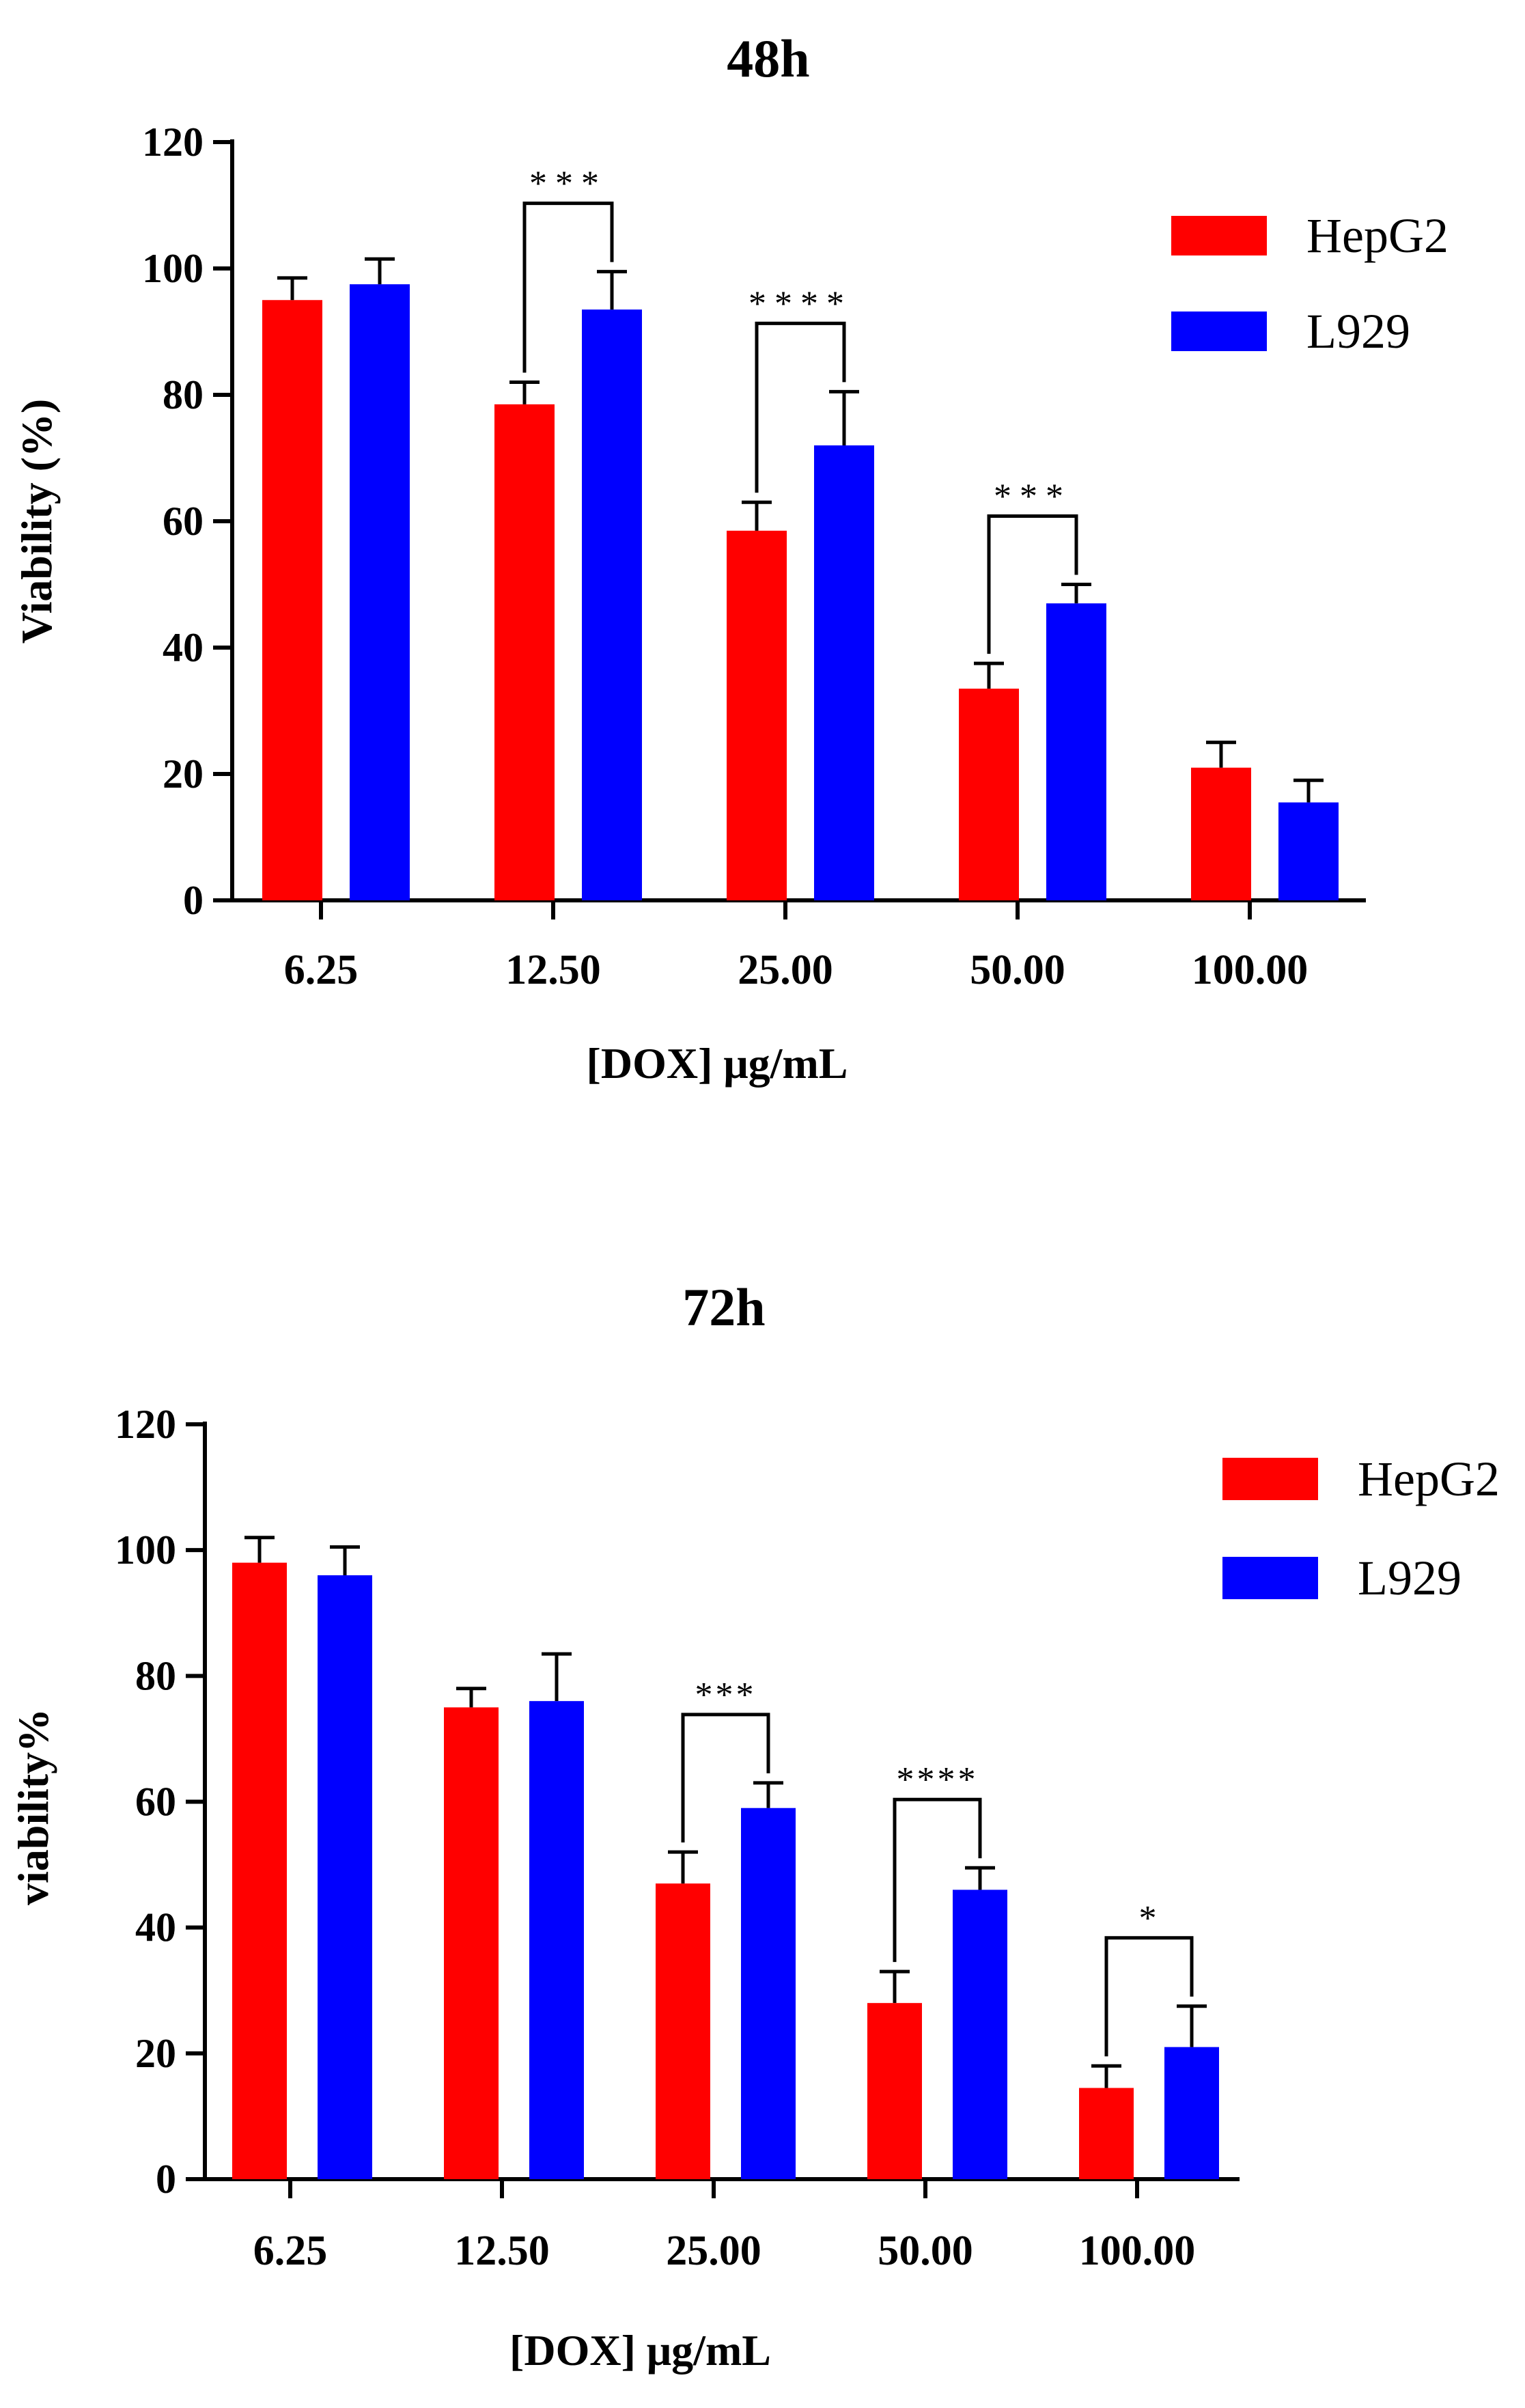  I want to click on chart-title: 72h, so click(723, 1307).